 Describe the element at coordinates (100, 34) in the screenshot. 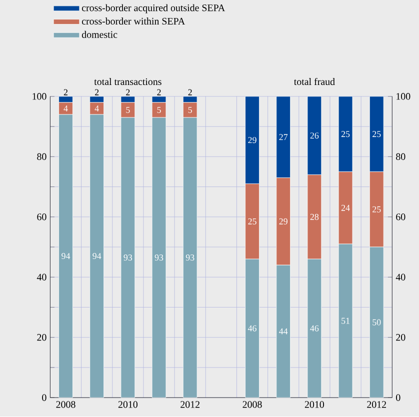

I see `legend-label: domestic` at that location.